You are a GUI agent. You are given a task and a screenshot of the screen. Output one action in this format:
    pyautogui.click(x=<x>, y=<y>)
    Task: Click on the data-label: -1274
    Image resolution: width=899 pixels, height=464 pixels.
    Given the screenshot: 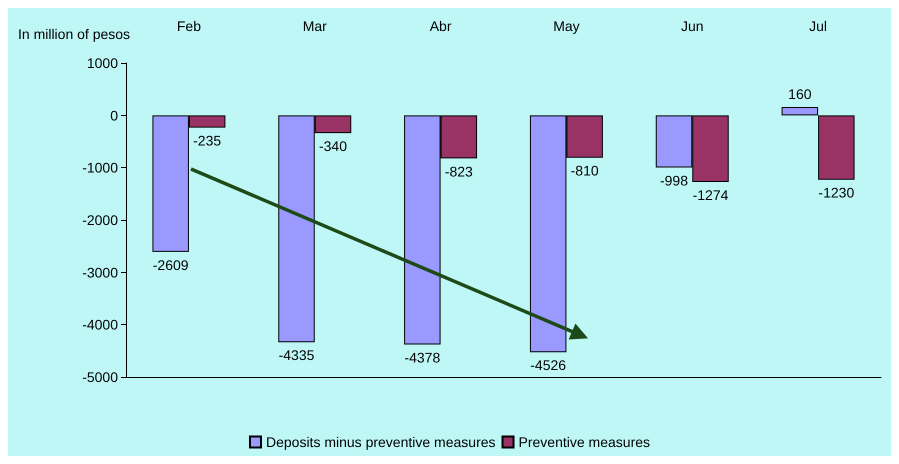 What is the action you would take?
    pyautogui.click(x=710, y=195)
    